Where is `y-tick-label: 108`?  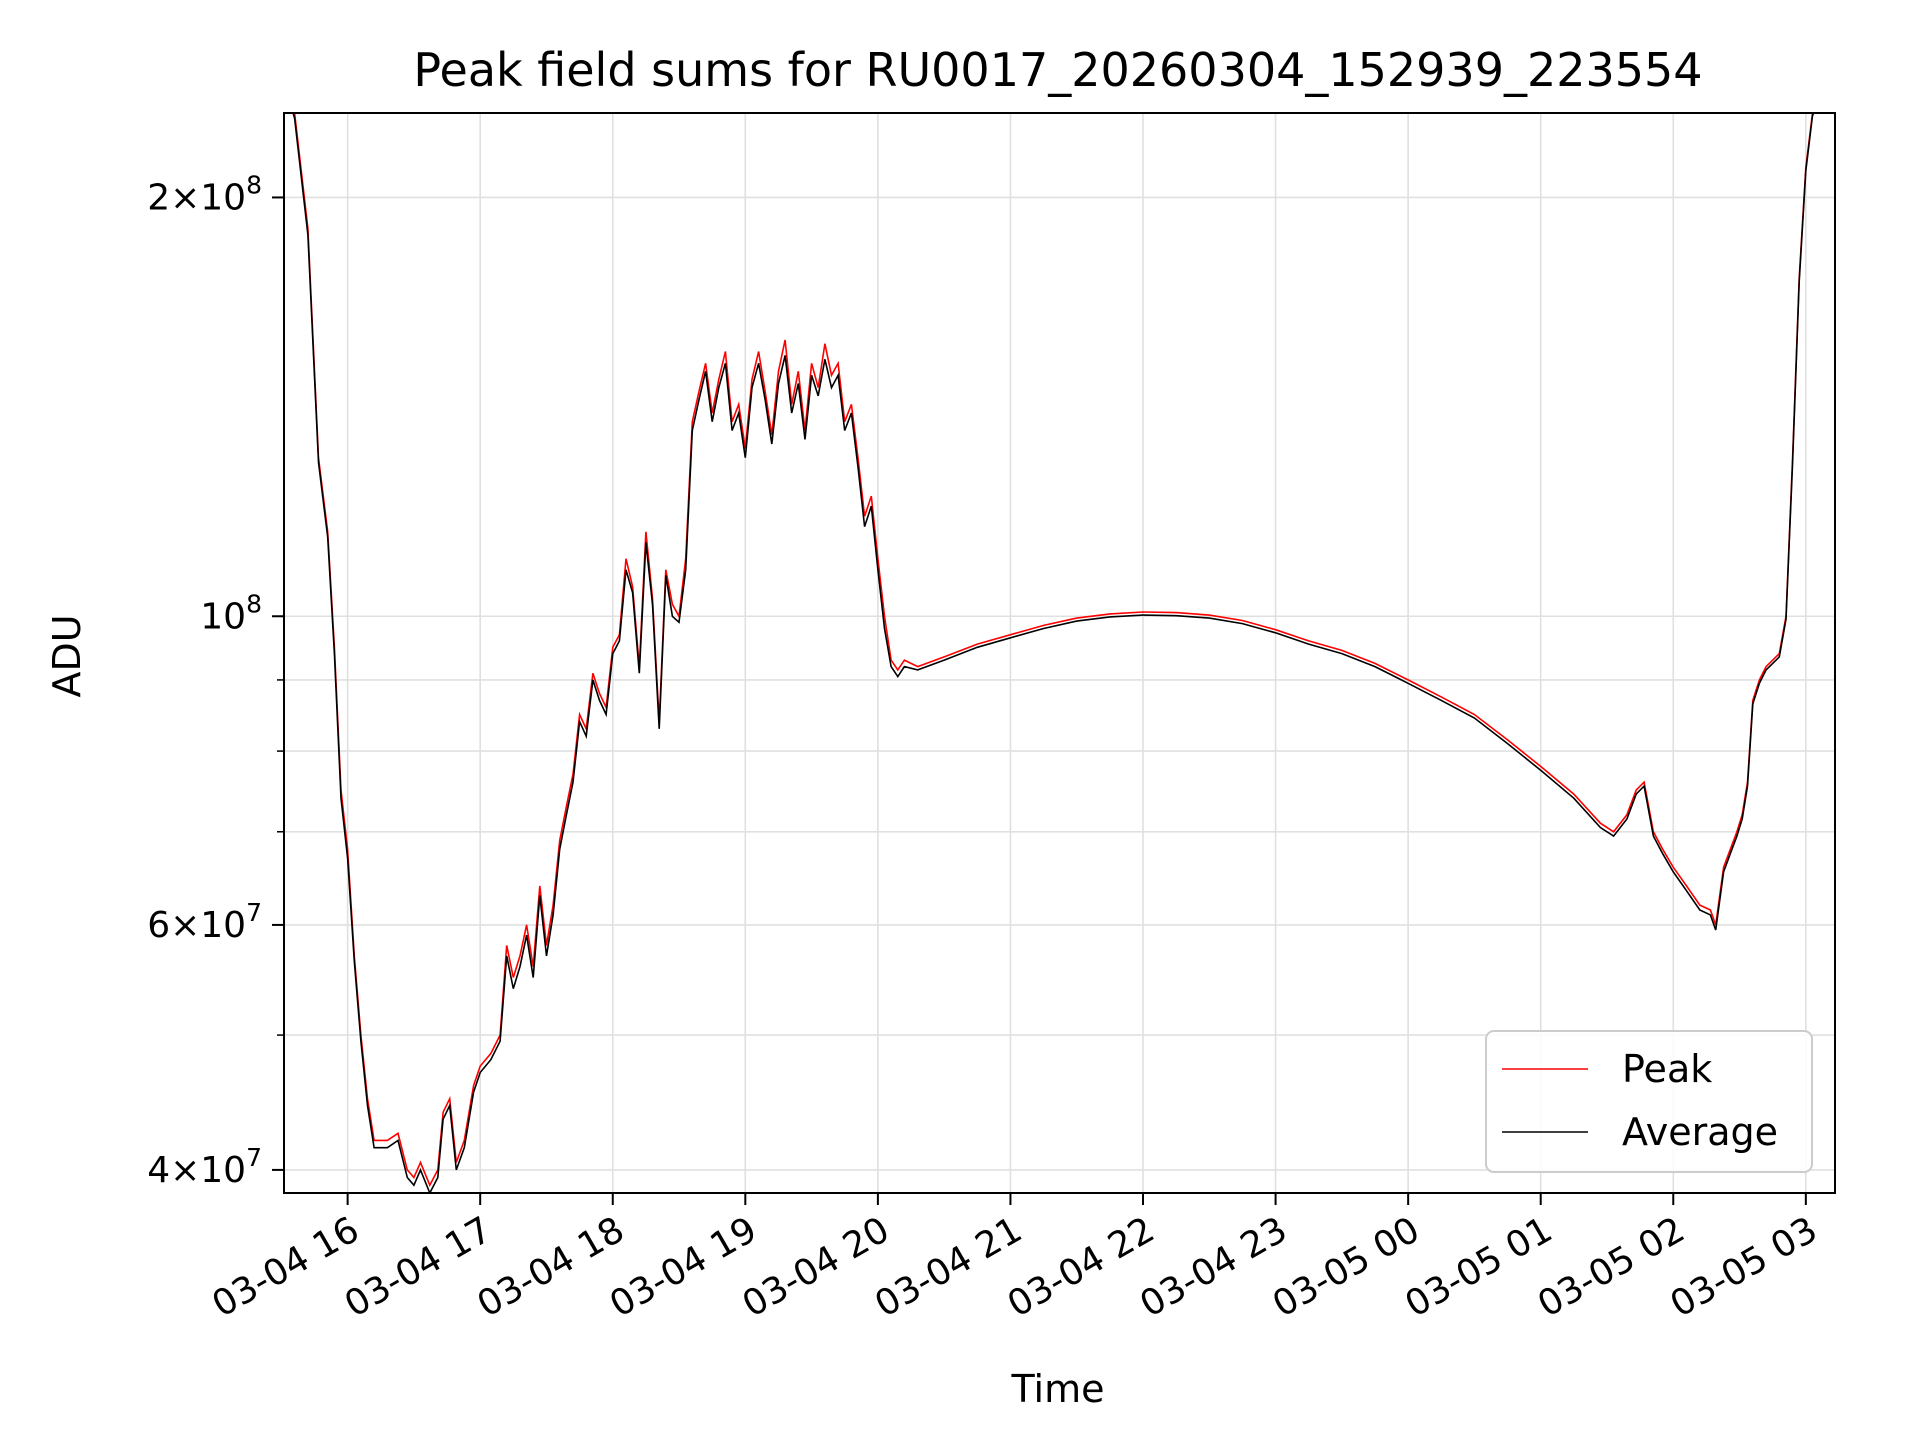
y-tick-label: 108 is located at coordinates (231, 613).